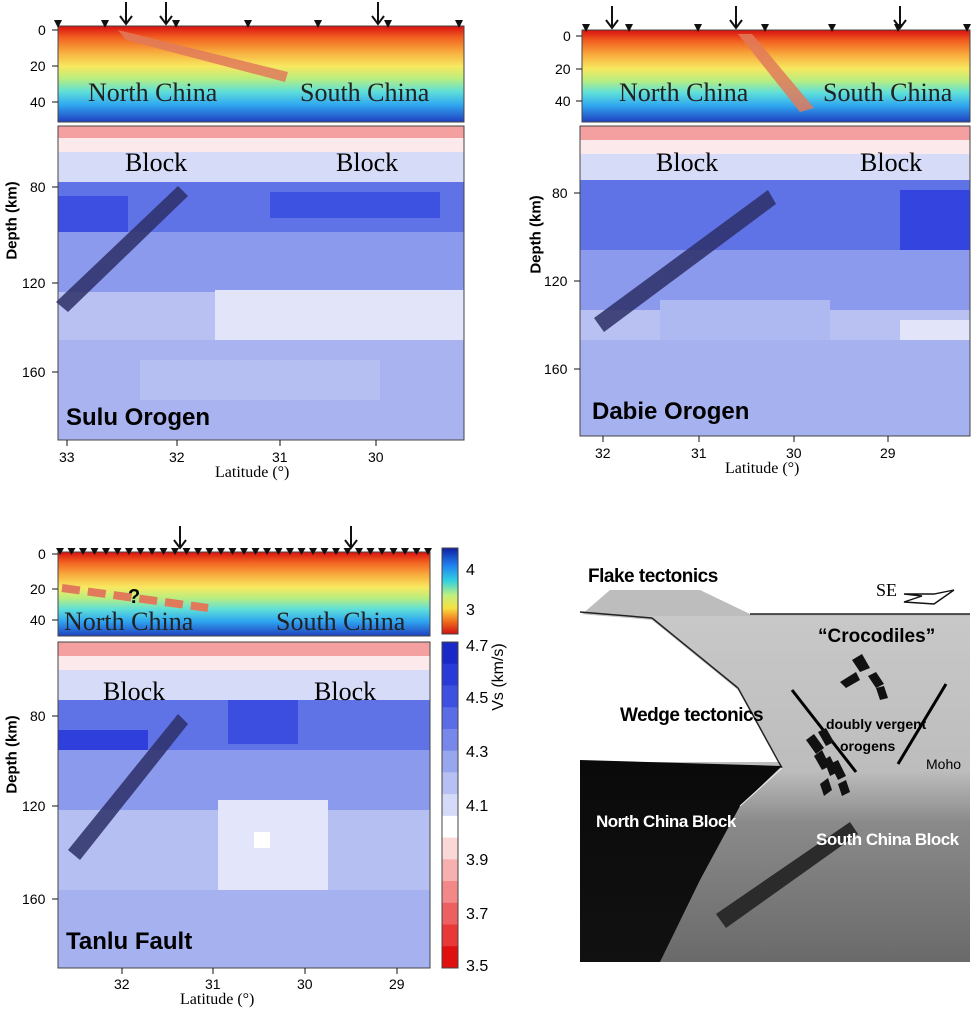  What do you see at coordinates (684, 92) in the screenshot?
I see `dabie-crust-left-label: North China` at bounding box center [684, 92].